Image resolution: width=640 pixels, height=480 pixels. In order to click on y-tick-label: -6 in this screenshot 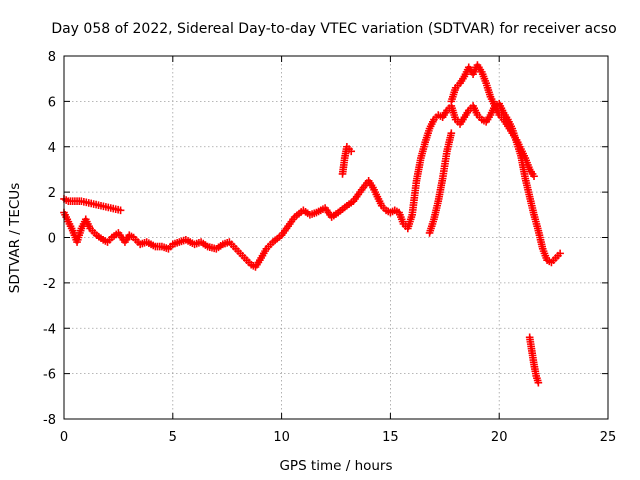, I will do `click(49, 375)`.